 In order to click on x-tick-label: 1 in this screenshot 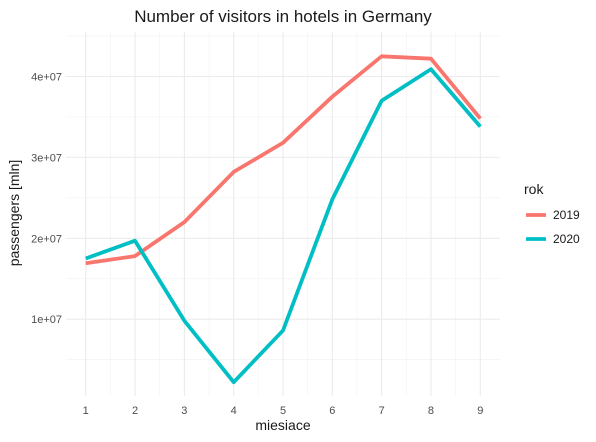, I will do `click(86, 411)`.